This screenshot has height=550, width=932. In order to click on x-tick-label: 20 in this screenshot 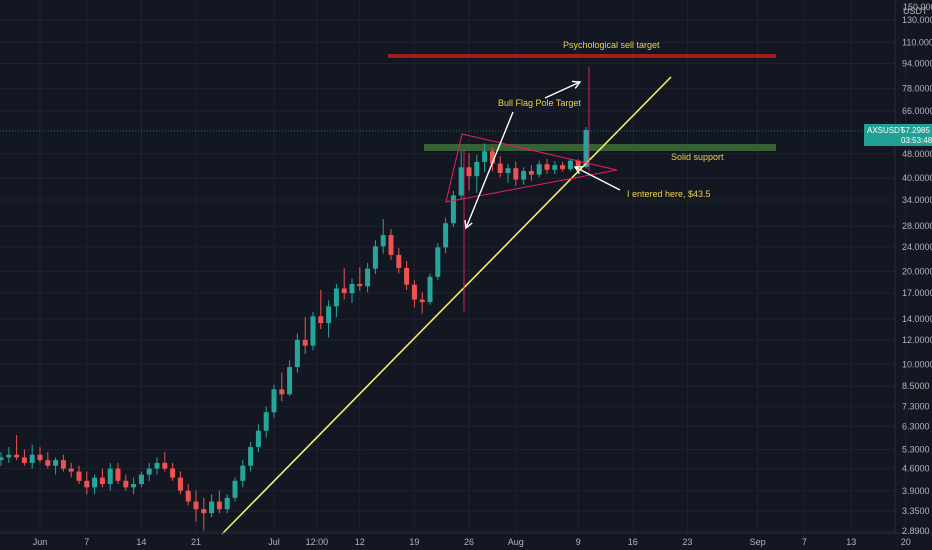, I will do `click(906, 542)`.